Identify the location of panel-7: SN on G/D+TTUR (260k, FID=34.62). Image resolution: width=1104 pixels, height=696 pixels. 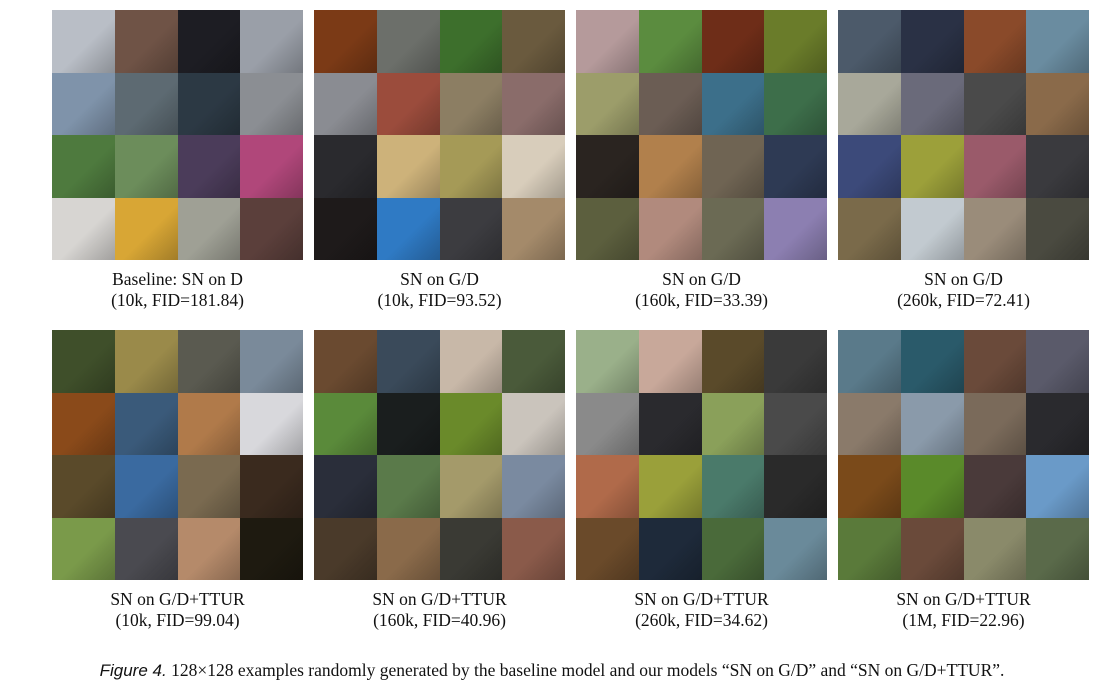
(701, 480).